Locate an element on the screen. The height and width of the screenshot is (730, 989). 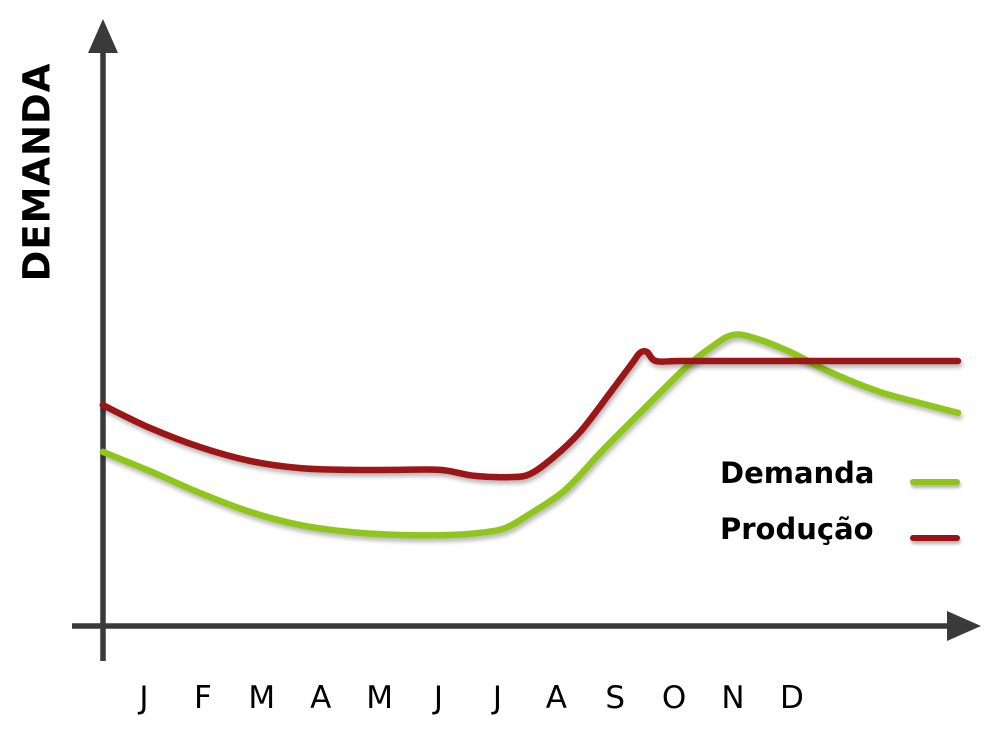
x-tick-label-5: J is located at coordinates (438, 698).